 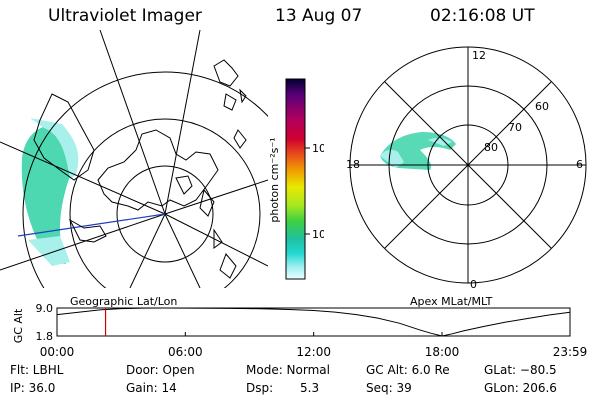 I want to click on door-status: Door: Open, so click(x=160, y=370).